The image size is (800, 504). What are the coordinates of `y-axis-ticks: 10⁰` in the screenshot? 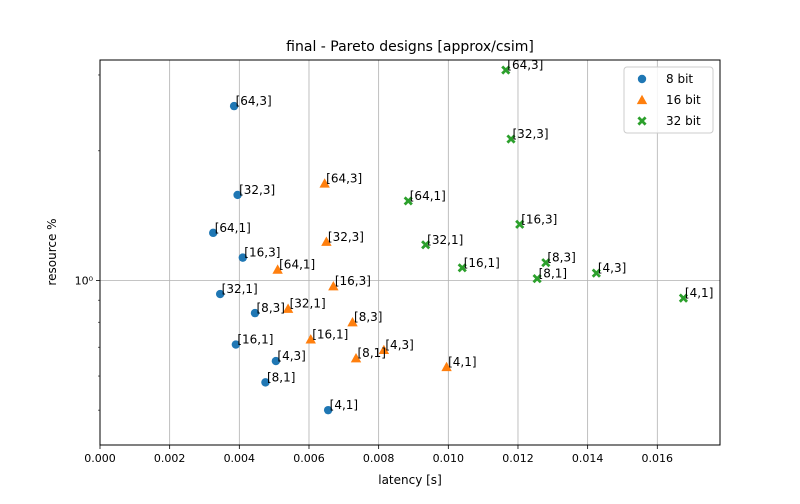 It's located at (87, 242).